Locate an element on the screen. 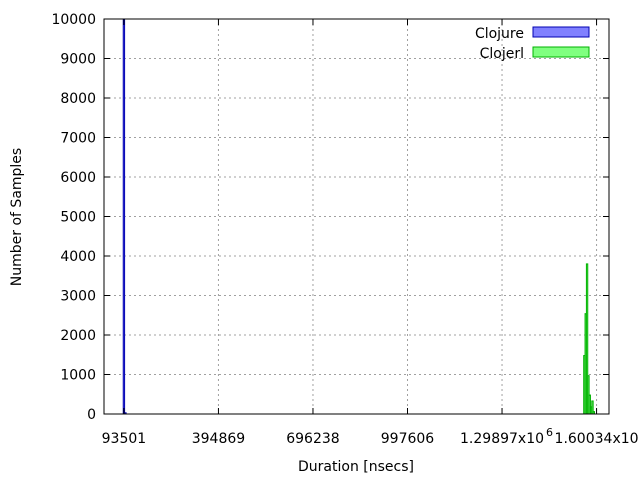 The height and width of the screenshot is (480, 640). y-tick-label: 10000 is located at coordinates (73, 20).